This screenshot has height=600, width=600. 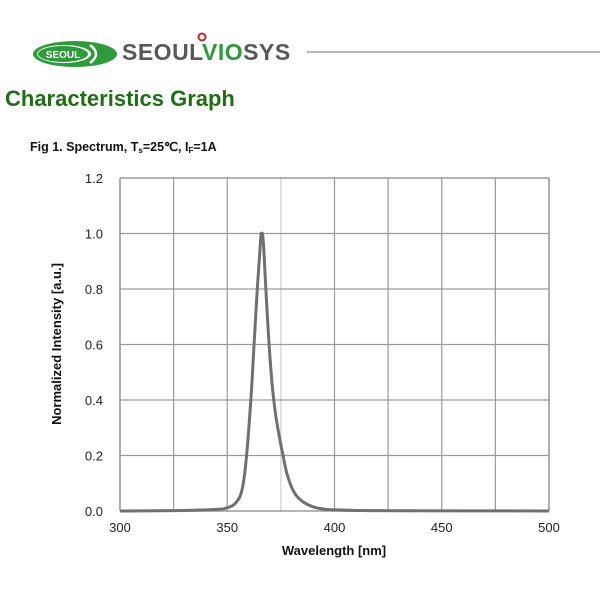 I want to click on y-tick-label: 0.8, so click(x=94, y=289).